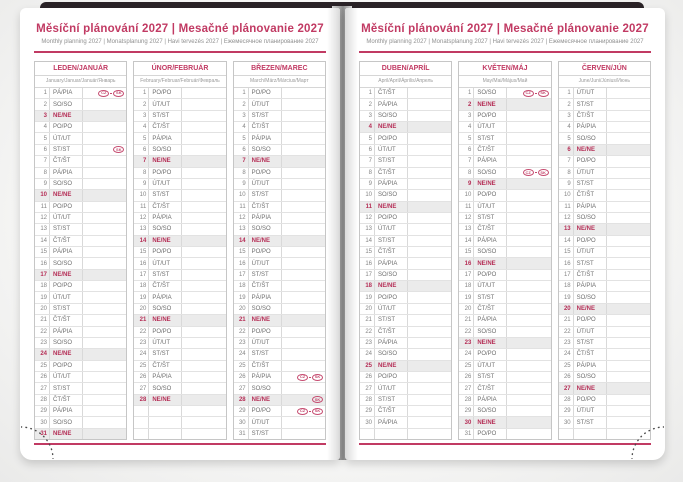  Describe the element at coordinates (180, 253) in the screenshot. I see `day-row: 15 PO/PO` at that location.